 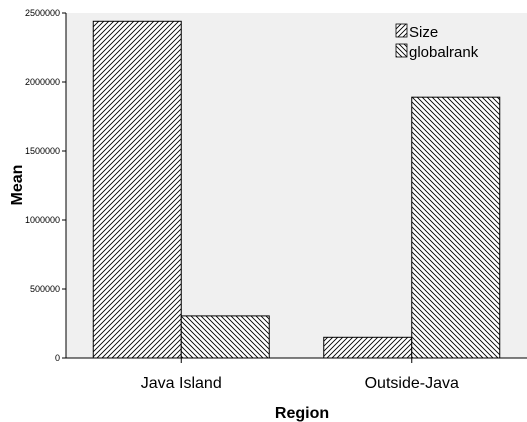 What do you see at coordinates (444, 52) in the screenshot?
I see `legend-label-globalrank: globalrank` at bounding box center [444, 52].